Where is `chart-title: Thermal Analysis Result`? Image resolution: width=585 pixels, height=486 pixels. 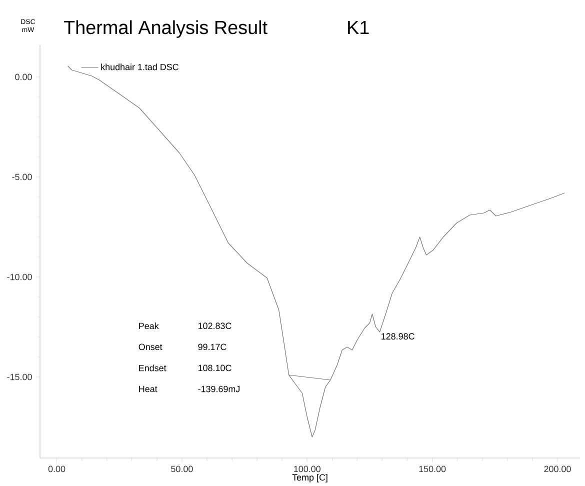
chart-title: Thermal Analysis Result is located at coordinates (166, 29).